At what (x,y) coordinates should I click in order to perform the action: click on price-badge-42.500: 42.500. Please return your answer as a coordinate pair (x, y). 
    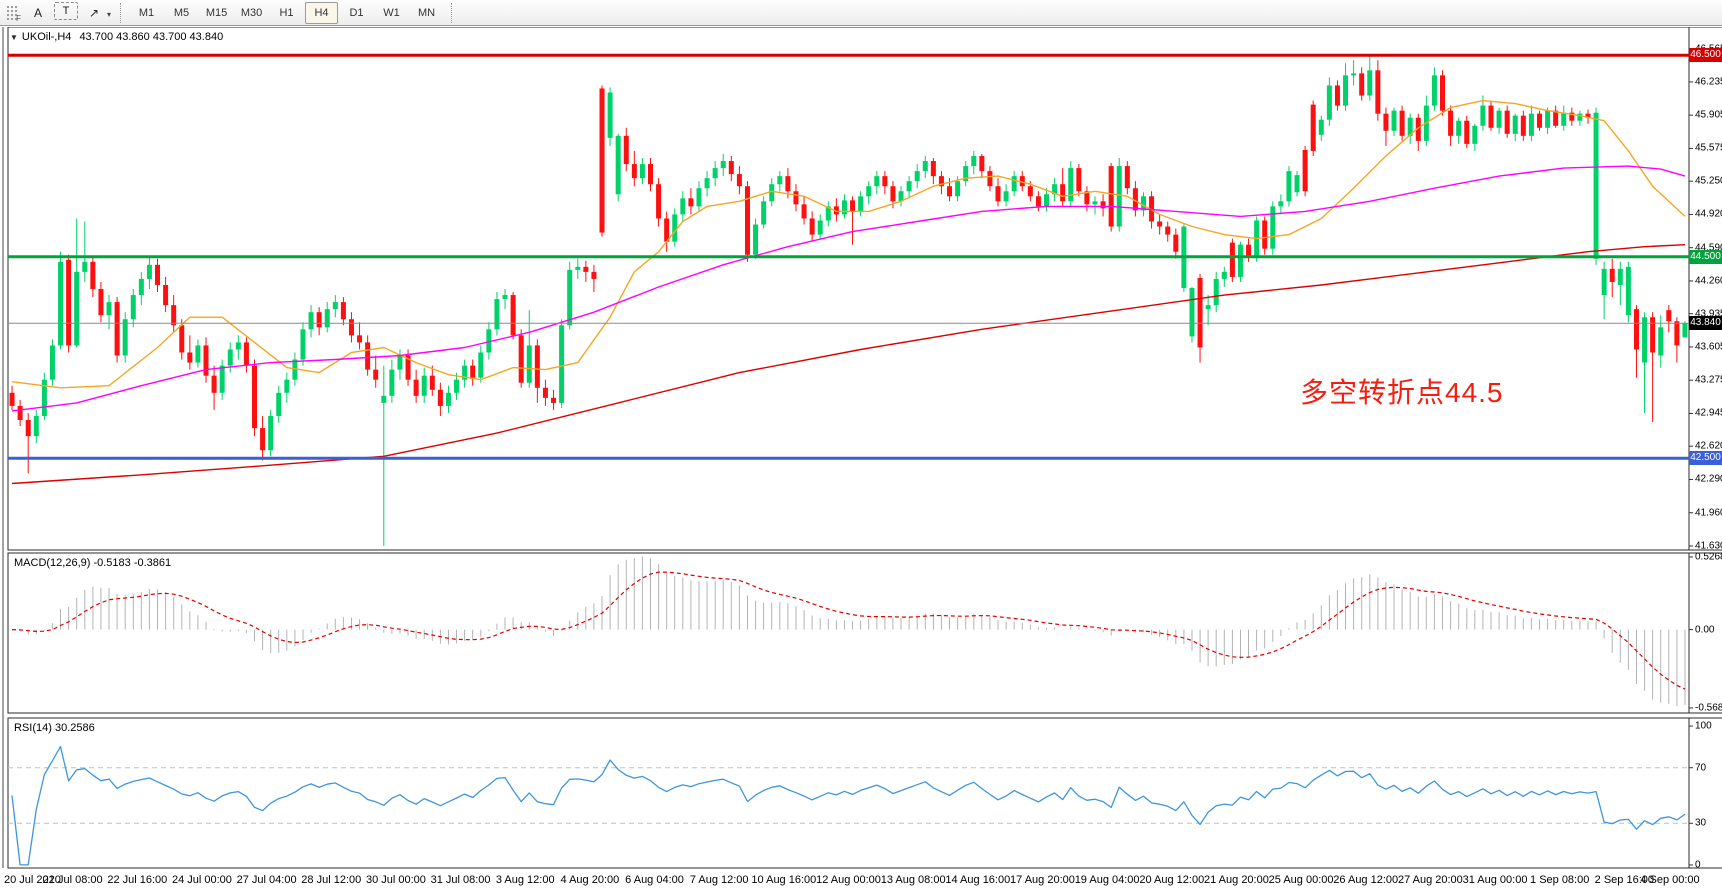
    Looking at the image, I should click on (1705, 458).